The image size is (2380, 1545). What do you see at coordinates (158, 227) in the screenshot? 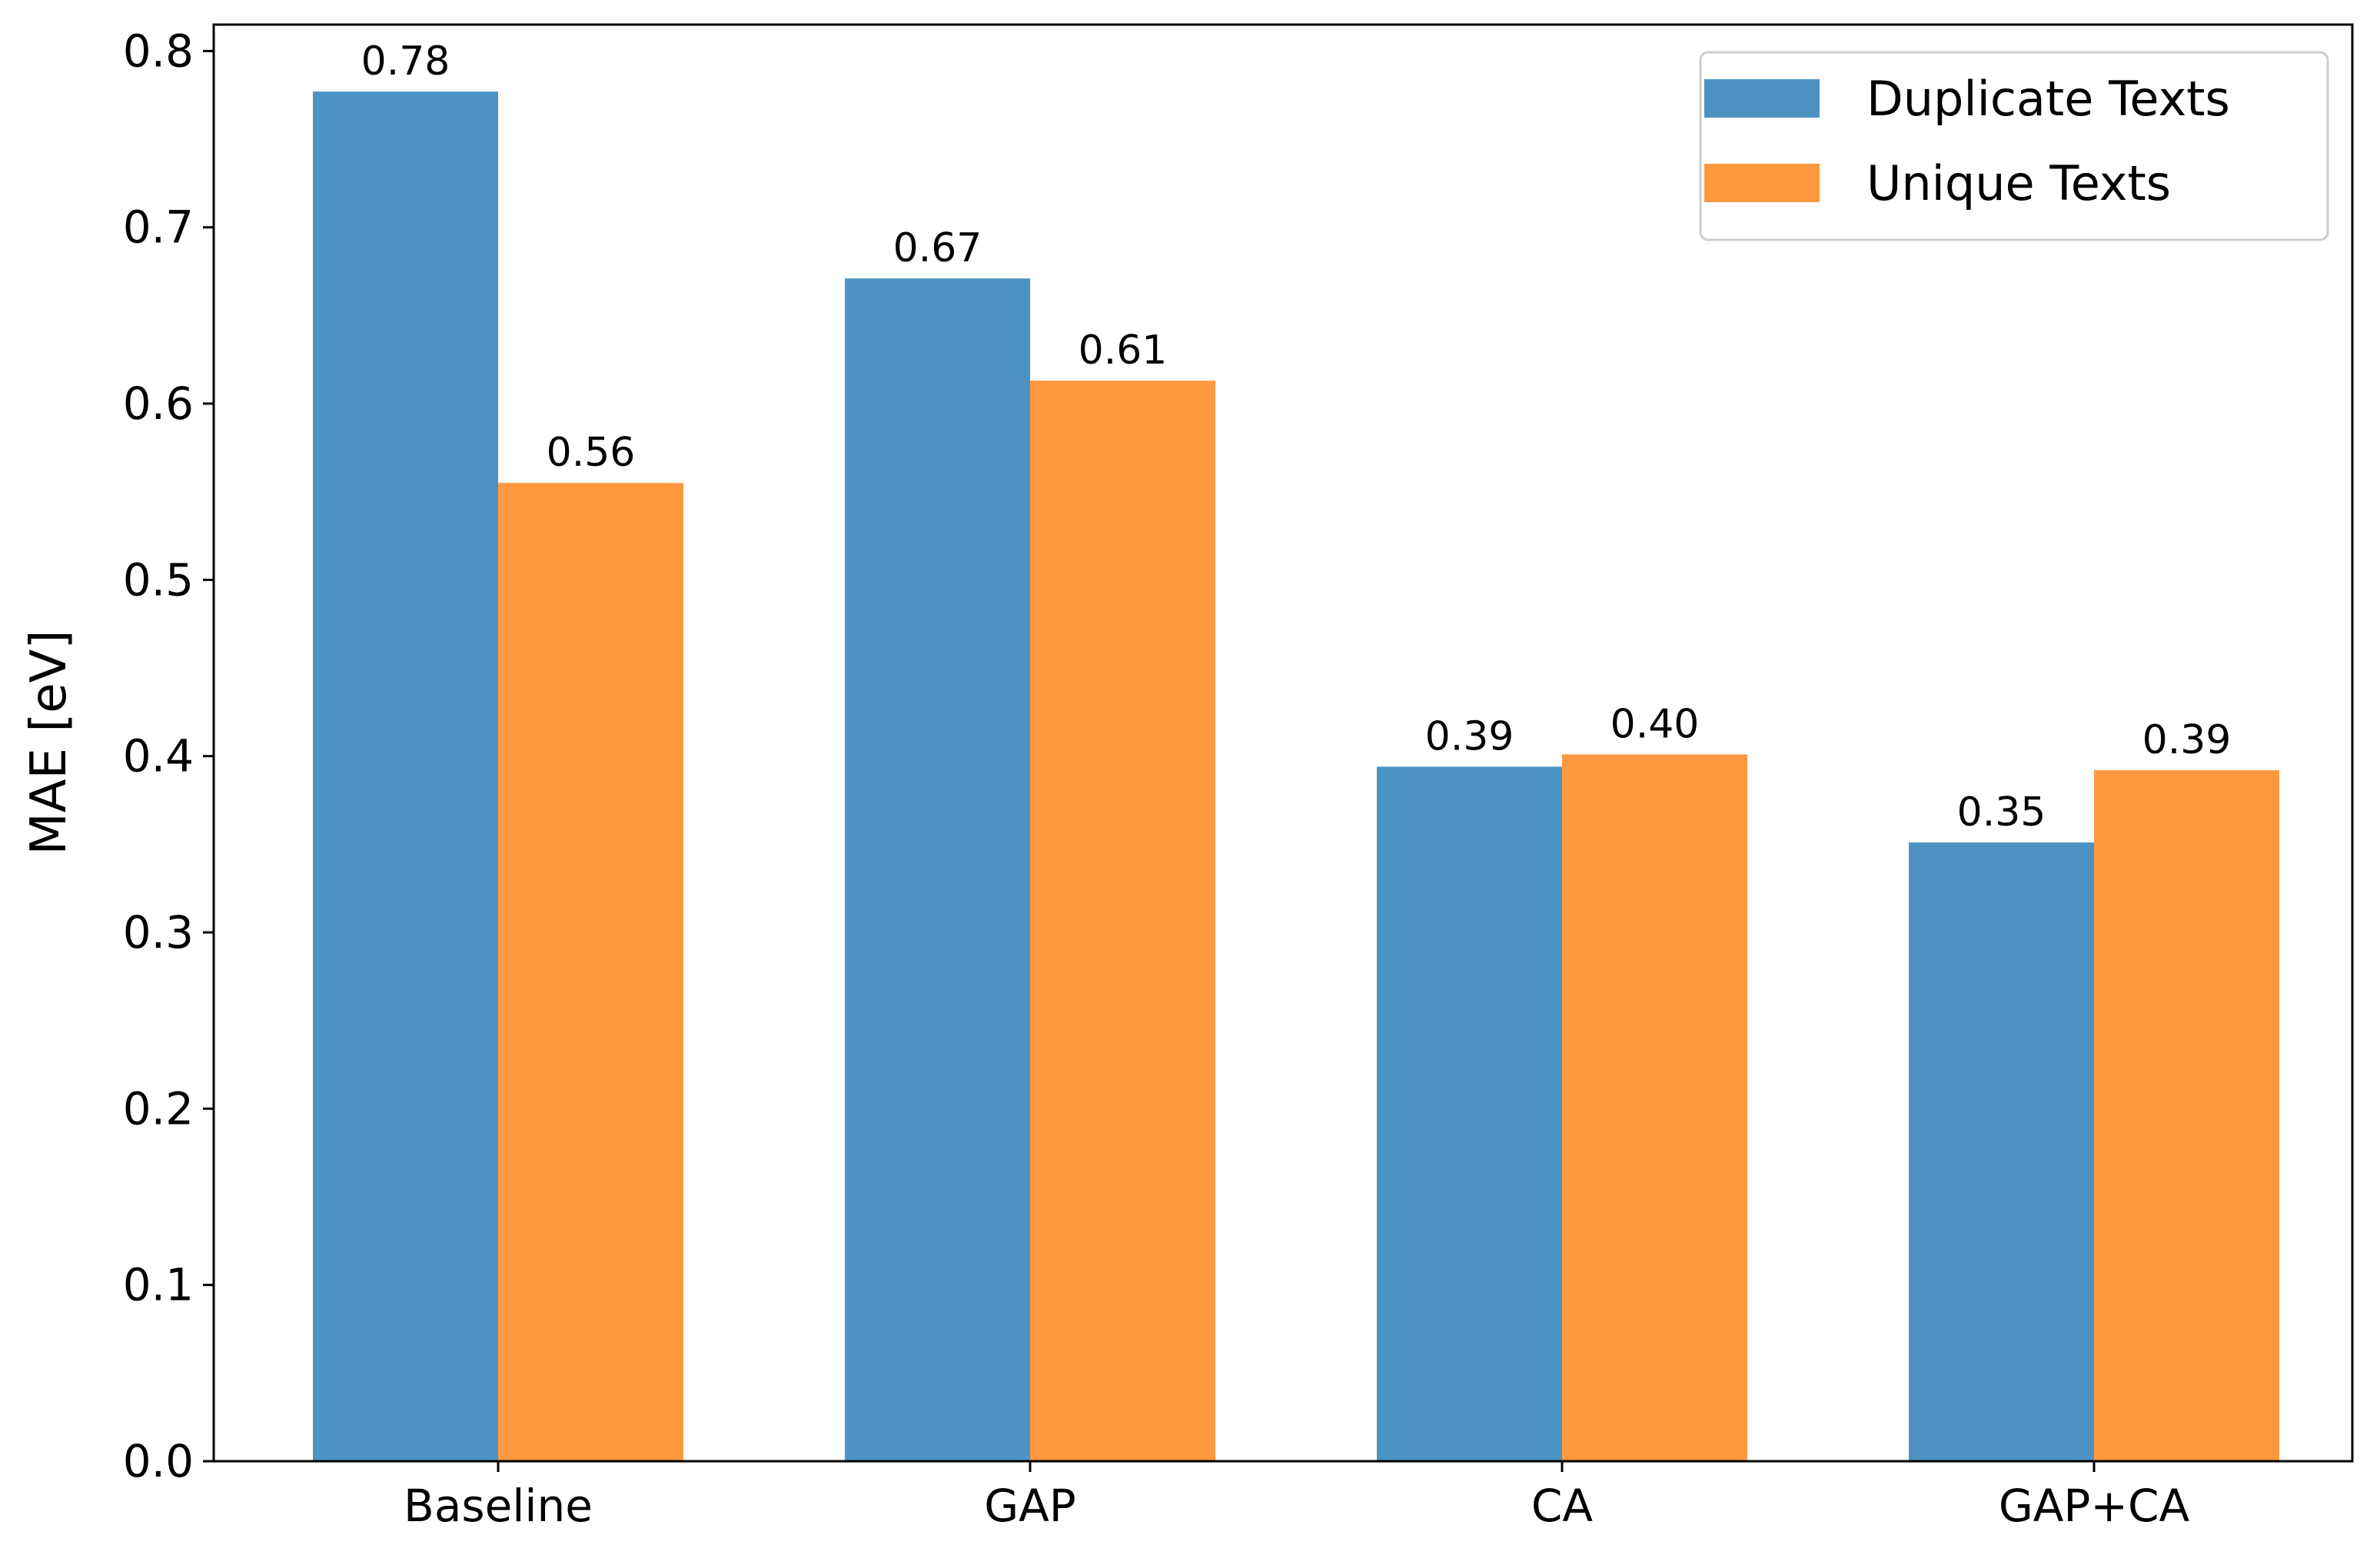
I see `y-tick-label: 0.7` at bounding box center [158, 227].